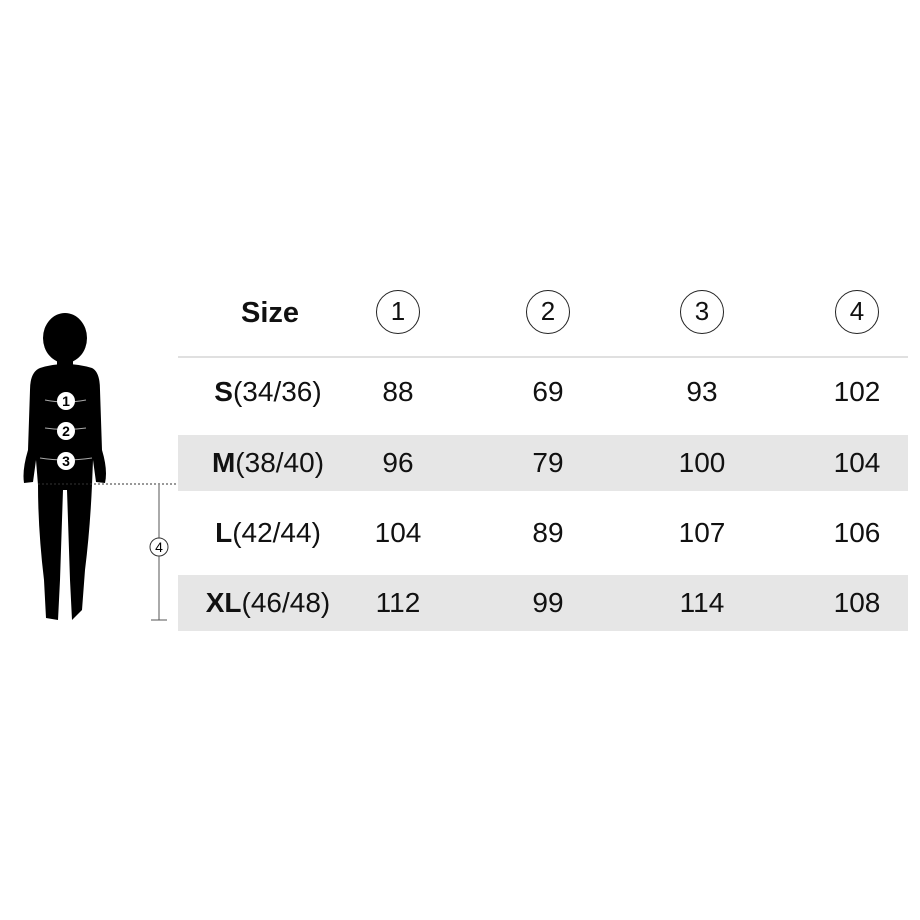 The width and height of the screenshot is (920, 920). What do you see at coordinates (398, 532) in the screenshot?
I see `measurement-1: 104` at bounding box center [398, 532].